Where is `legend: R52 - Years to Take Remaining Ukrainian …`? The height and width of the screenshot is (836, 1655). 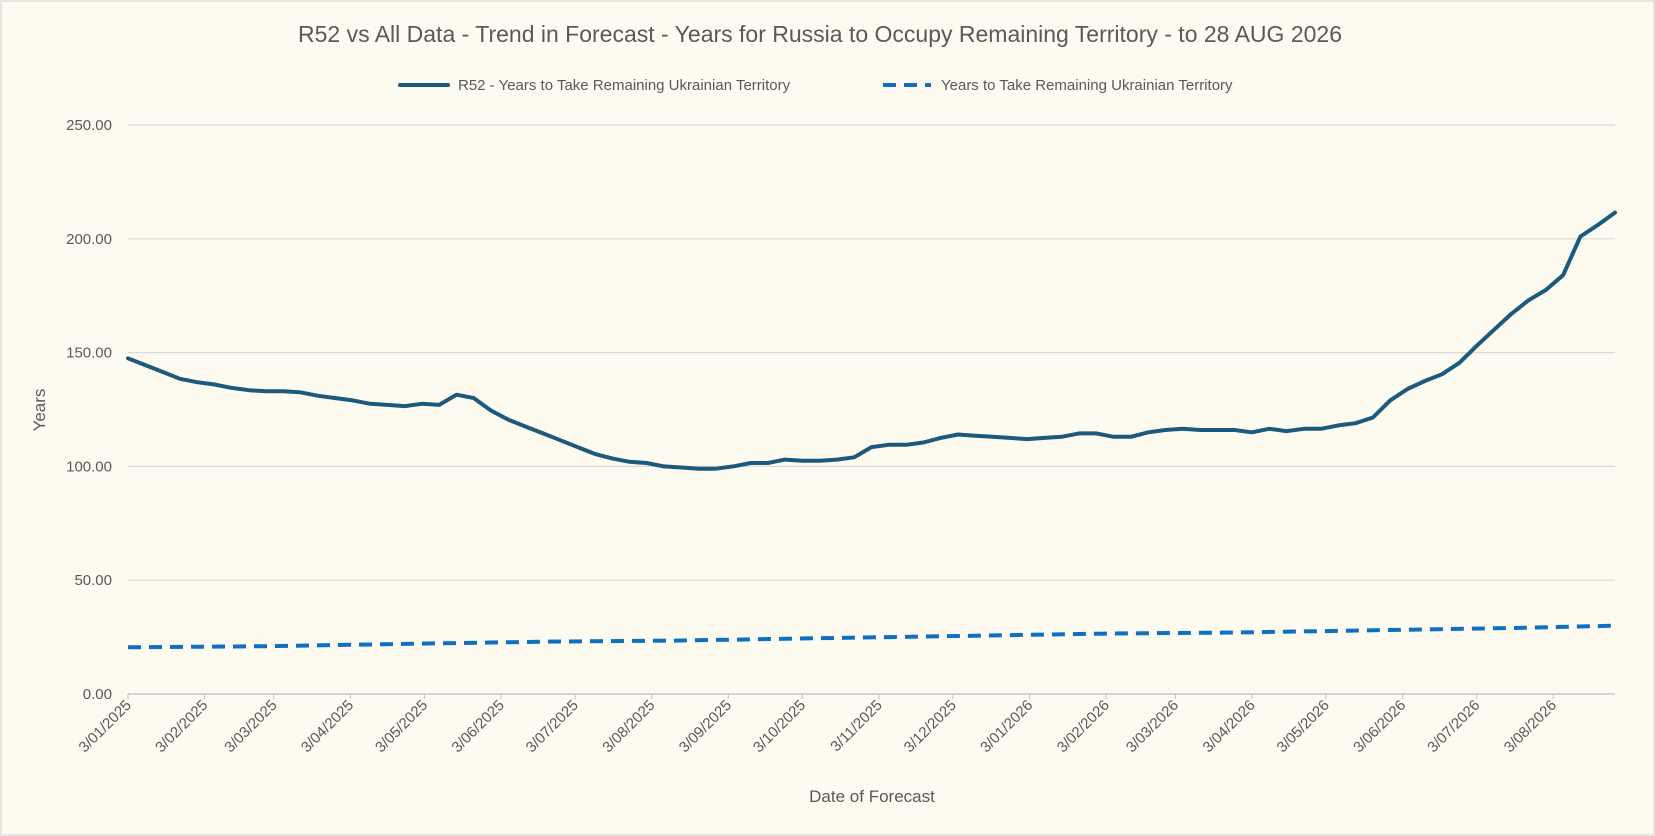 legend: R52 - Years to Take Remaining Ukrainian … is located at coordinates (815, 85).